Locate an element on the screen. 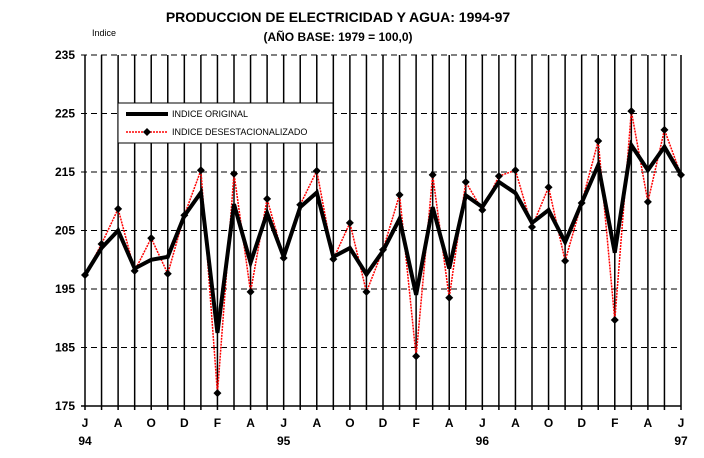 This screenshot has height=458, width=704. y-tick-label: 185 is located at coordinates (65, 348).